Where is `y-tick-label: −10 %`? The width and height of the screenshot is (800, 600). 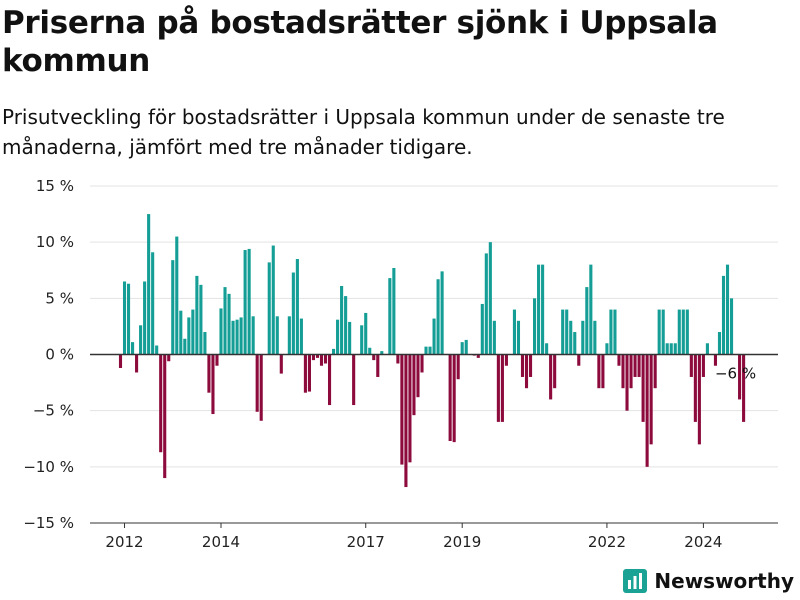
y-tick-label: −10 % is located at coordinates (48, 467).